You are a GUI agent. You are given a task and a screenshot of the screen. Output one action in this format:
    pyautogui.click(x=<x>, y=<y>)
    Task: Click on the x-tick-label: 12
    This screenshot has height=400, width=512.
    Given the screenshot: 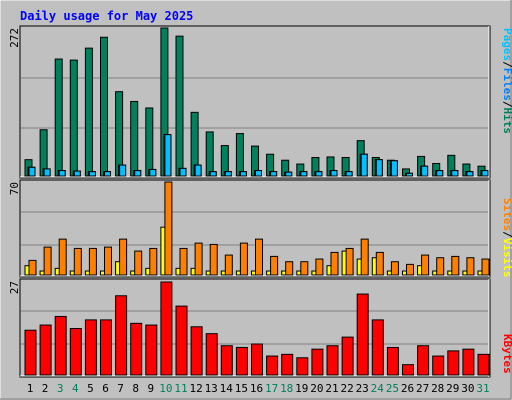 What is the action you would take?
    pyautogui.click(x=195, y=388)
    